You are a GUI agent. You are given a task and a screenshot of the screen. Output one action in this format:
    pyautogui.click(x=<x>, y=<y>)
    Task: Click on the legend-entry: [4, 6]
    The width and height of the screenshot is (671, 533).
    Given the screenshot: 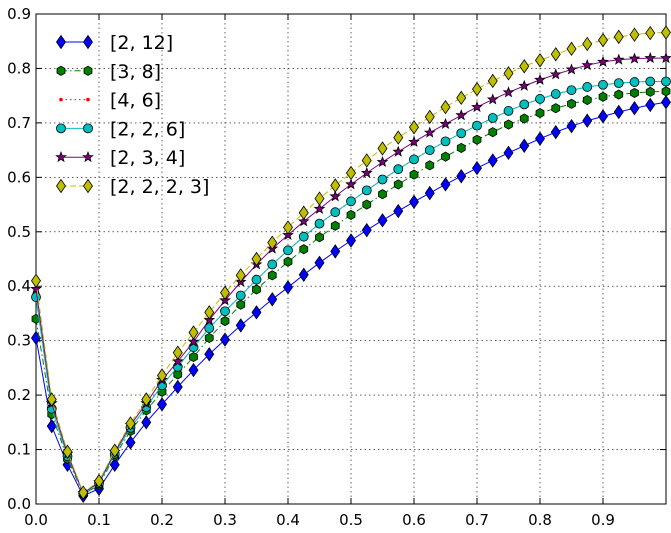 What is the action you would take?
    pyautogui.click(x=110, y=101)
    